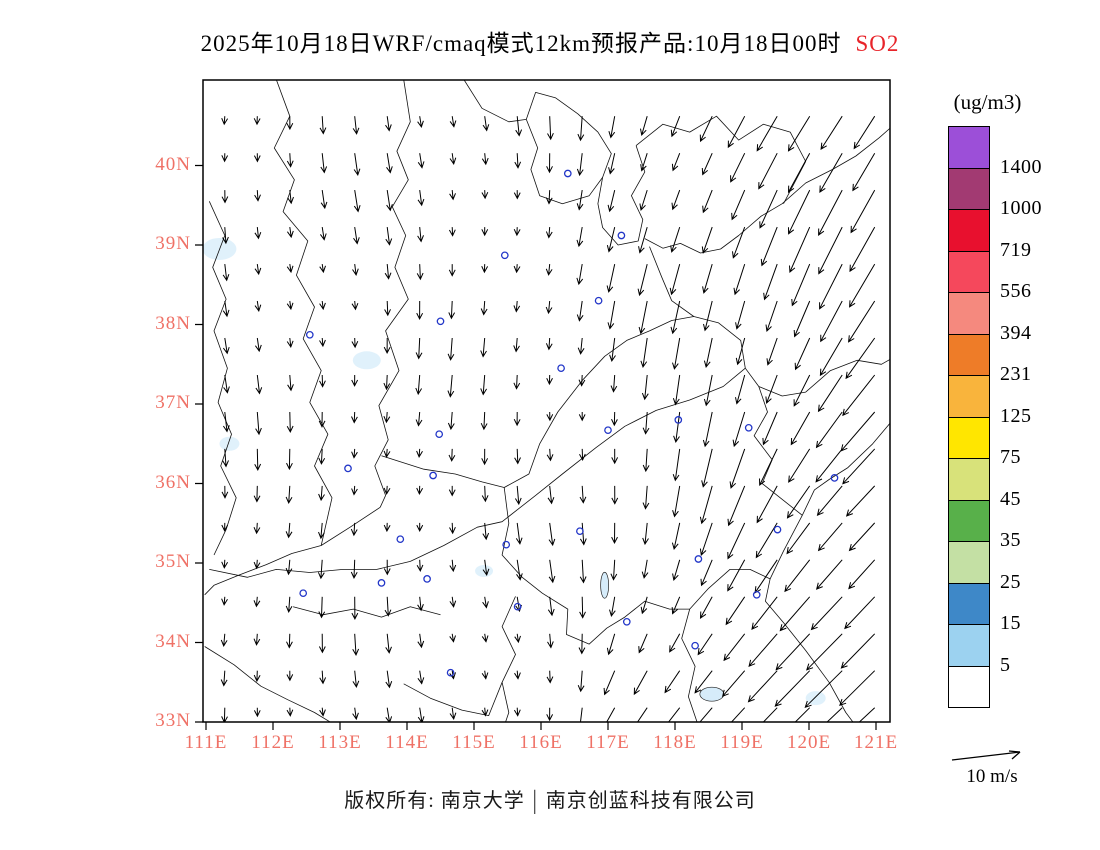 Image resolution: width=1100 pixels, height=850 pixels. Describe the element at coordinates (1016, 415) in the screenshot. I see `colorbar-level-125: 125` at that location.